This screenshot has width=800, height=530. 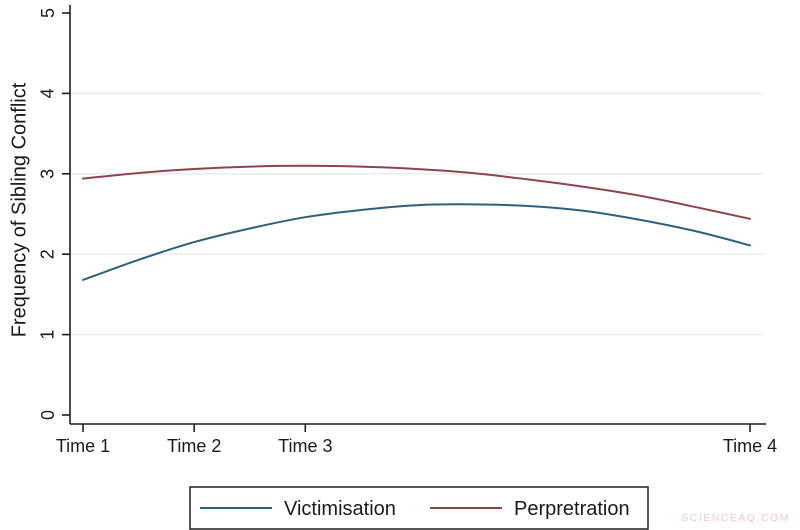 What do you see at coordinates (48, 174) in the screenshot?
I see `y-tick-3: 3` at bounding box center [48, 174].